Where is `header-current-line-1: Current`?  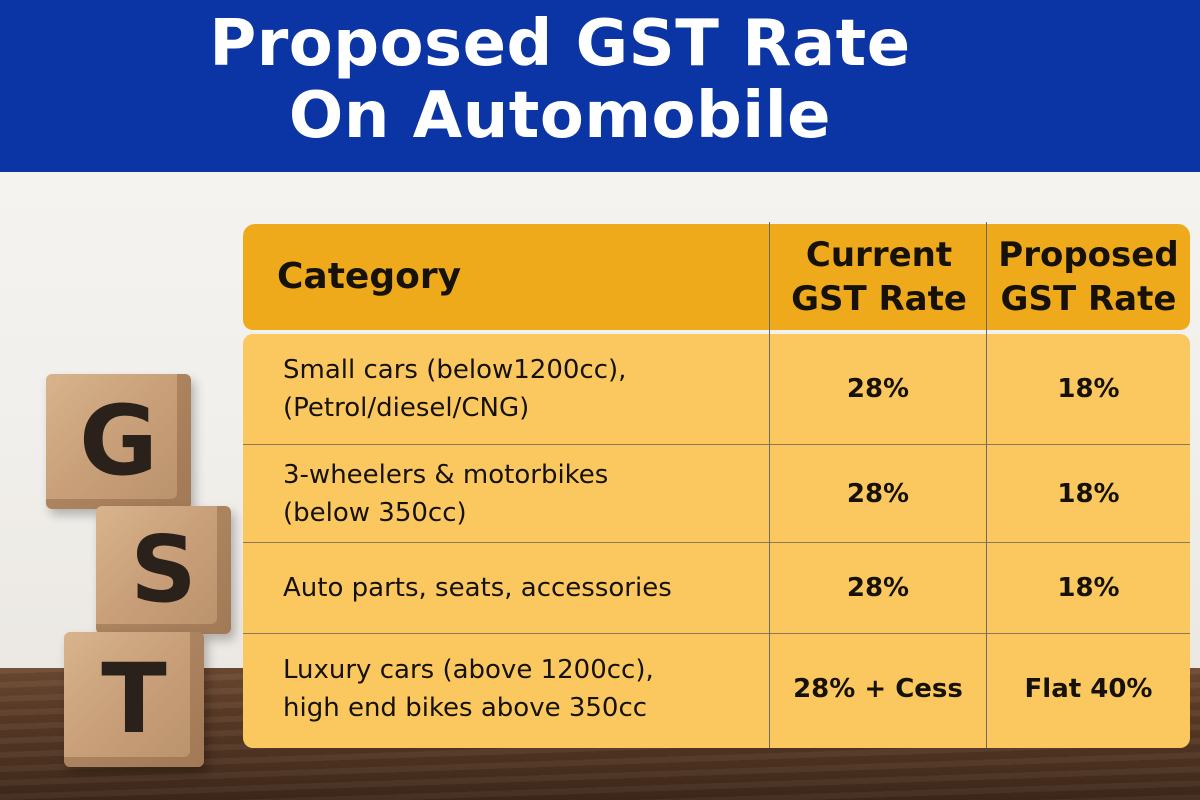
header-current-line-1: Current is located at coordinates (879, 255).